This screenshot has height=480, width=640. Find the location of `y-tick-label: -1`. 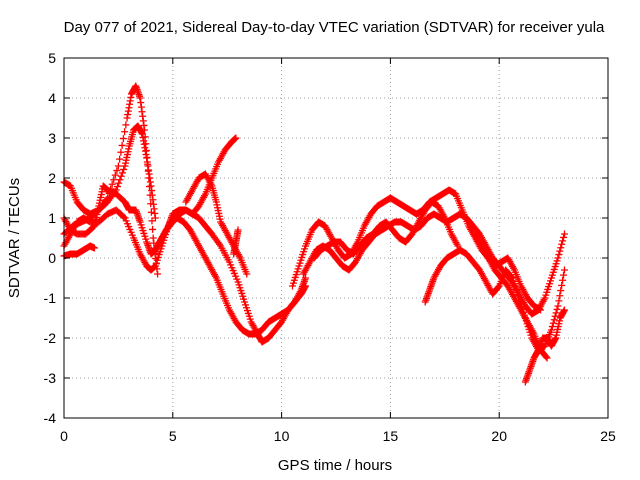

y-tick-label: -1 is located at coordinates (50, 298).